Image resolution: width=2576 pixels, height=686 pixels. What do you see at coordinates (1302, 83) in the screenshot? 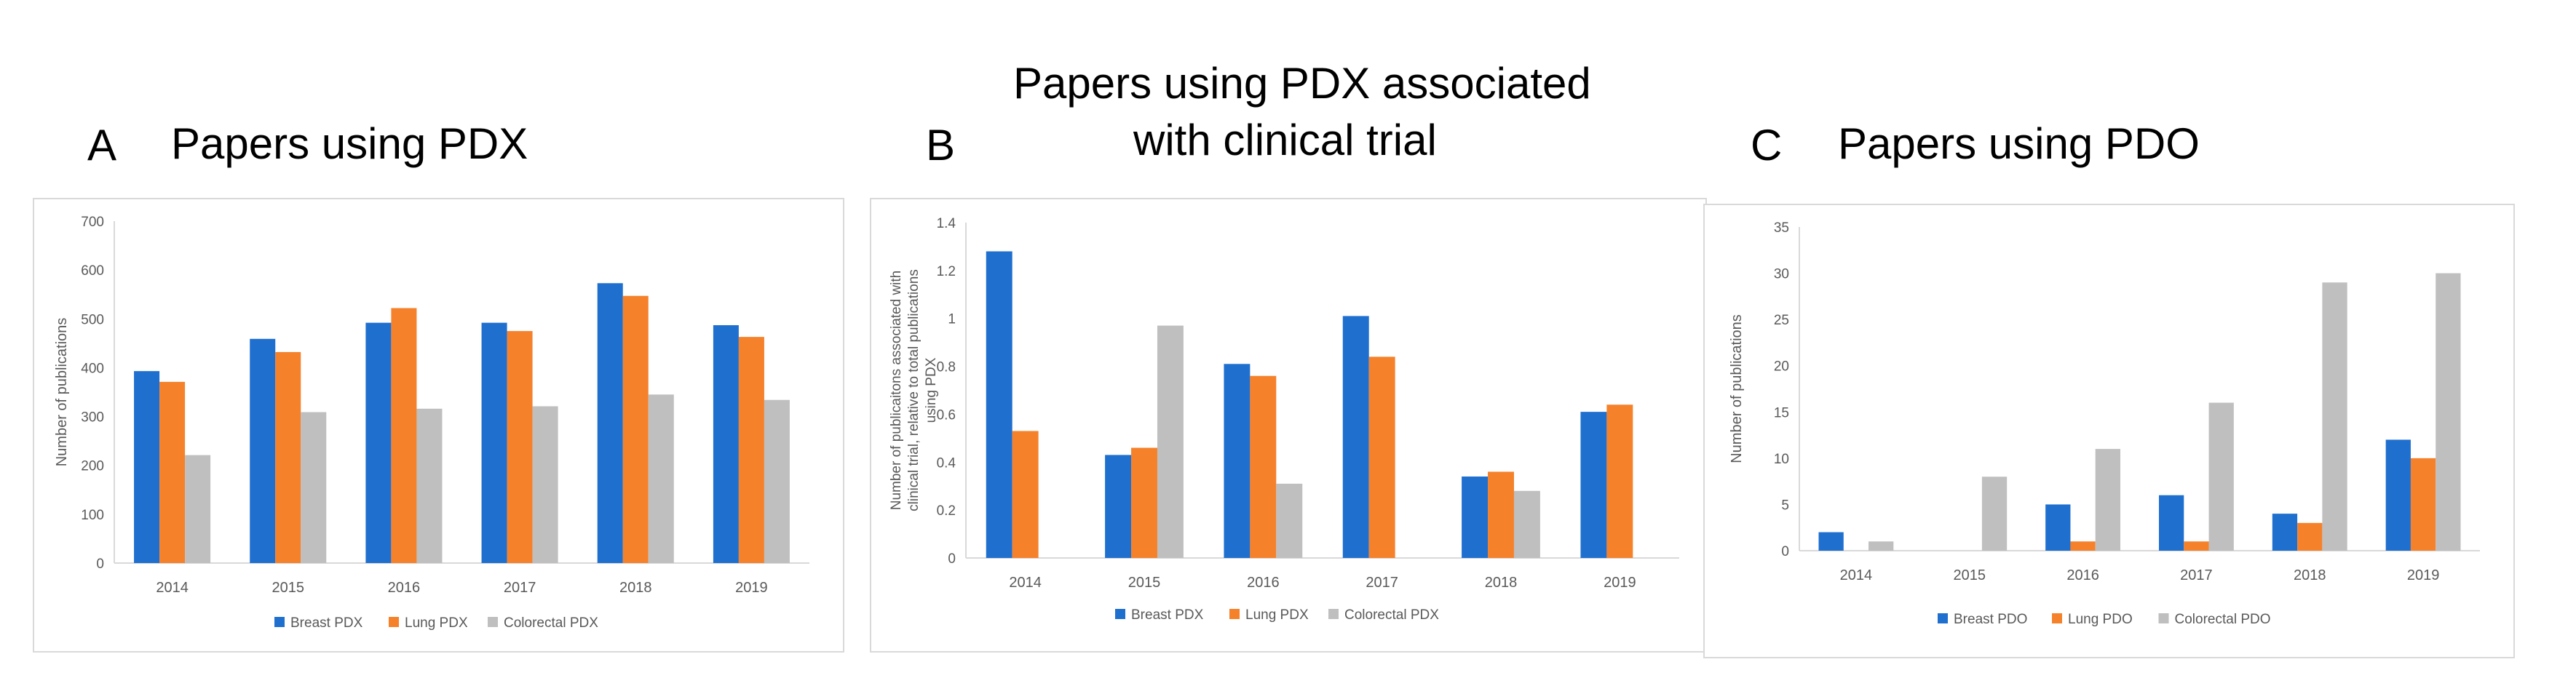
I see `panel-b-title-line1: Papers using PDX associated` at bounding box center [1302, 83].